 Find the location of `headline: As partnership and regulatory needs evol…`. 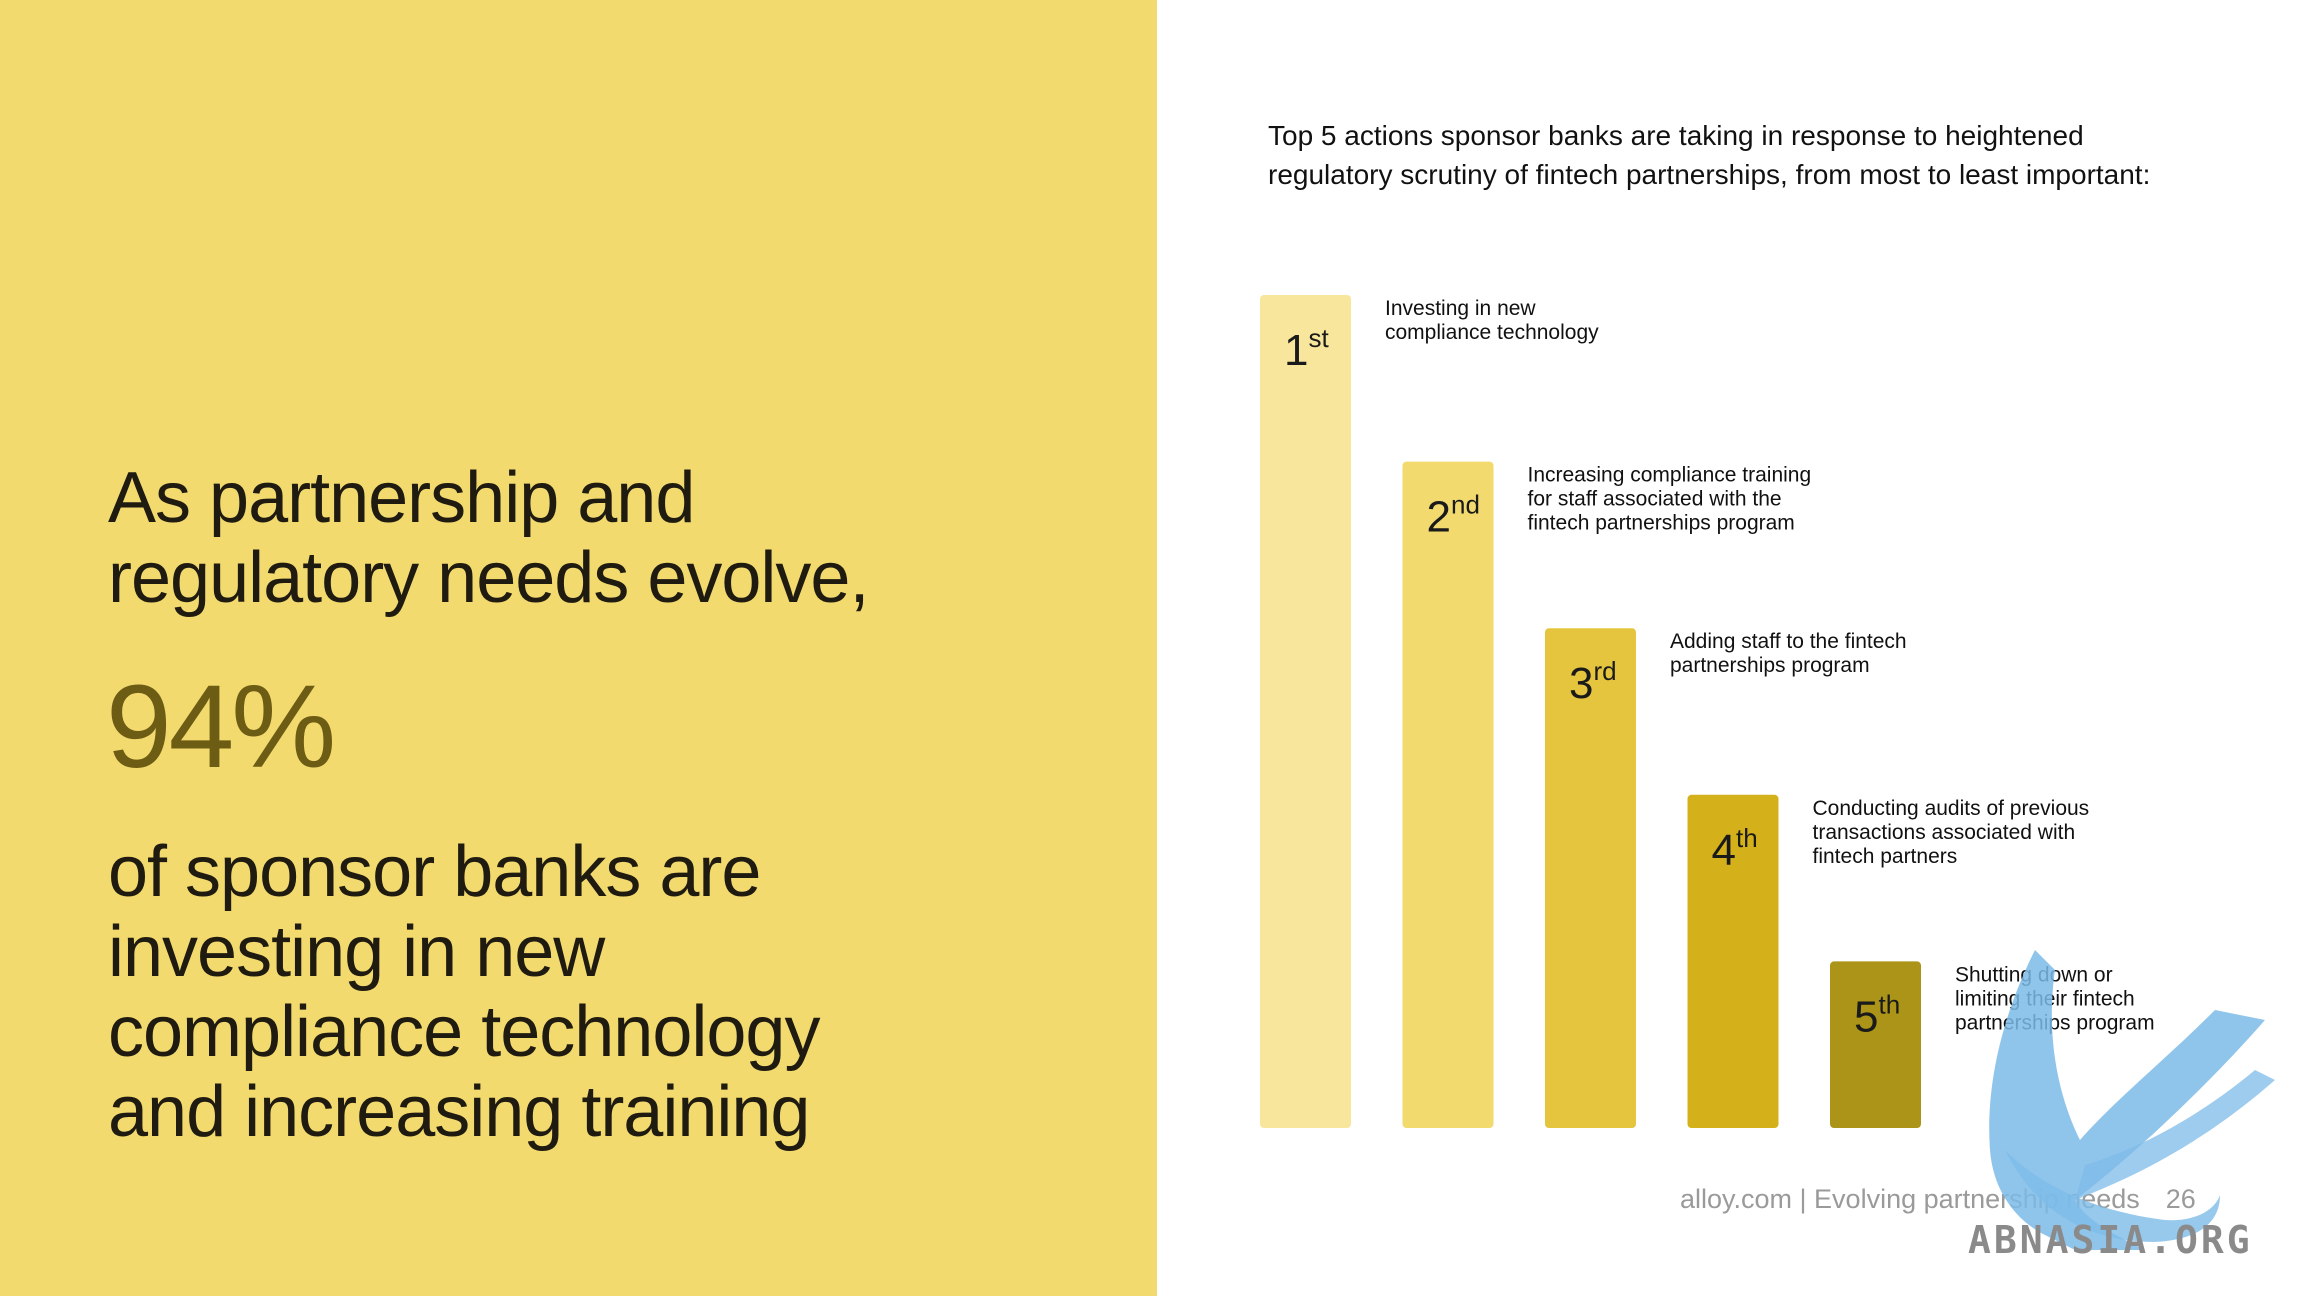

headline: As partnership and regulatory needs evol… is located at coordinates (608, 538).